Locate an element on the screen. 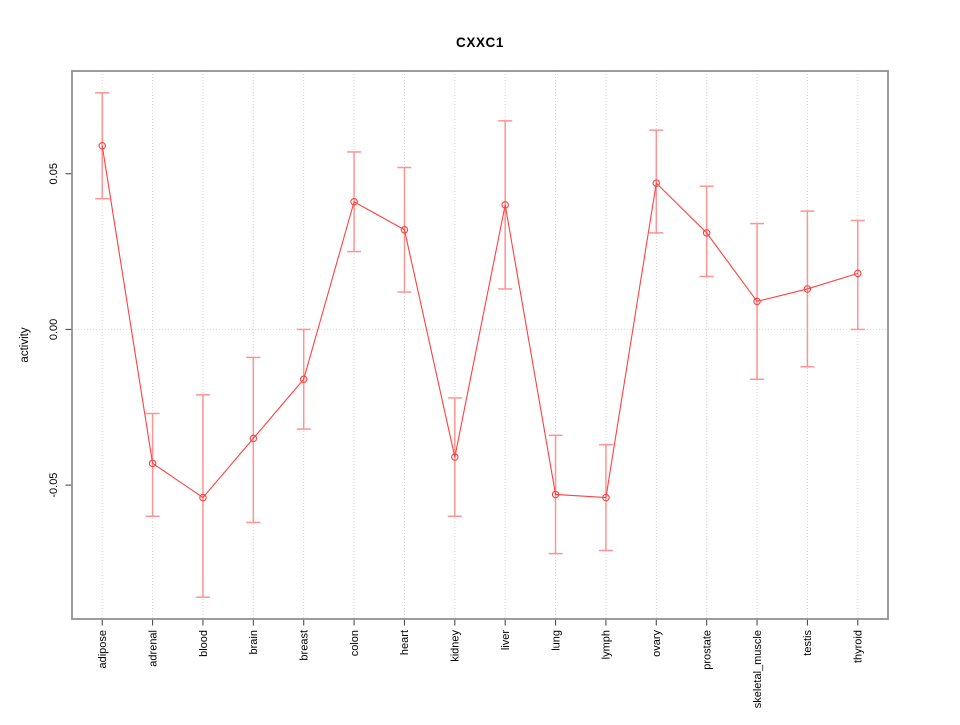  x-tick-label: blood is located at coordinates (204, 643).